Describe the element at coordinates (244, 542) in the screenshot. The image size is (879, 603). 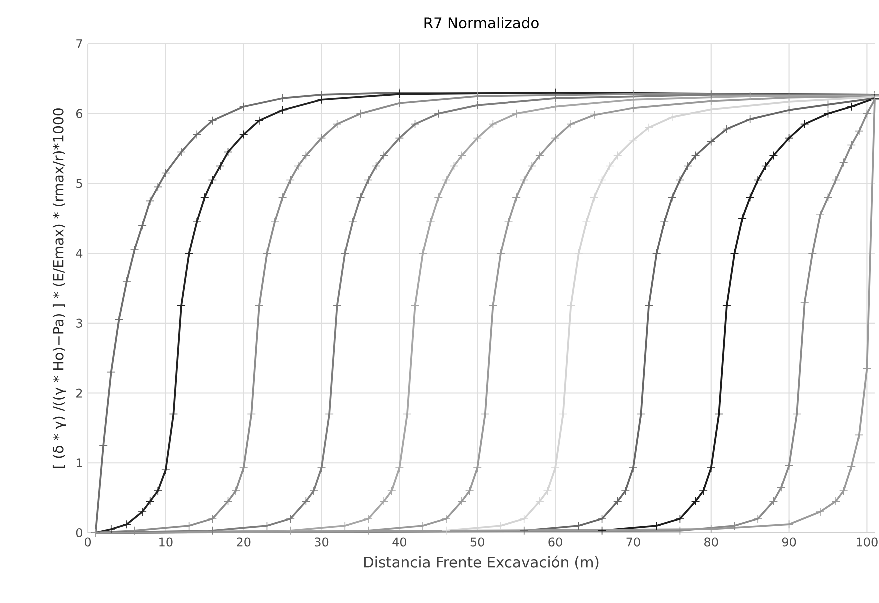
I see `x-tick-label: 20` at that location.